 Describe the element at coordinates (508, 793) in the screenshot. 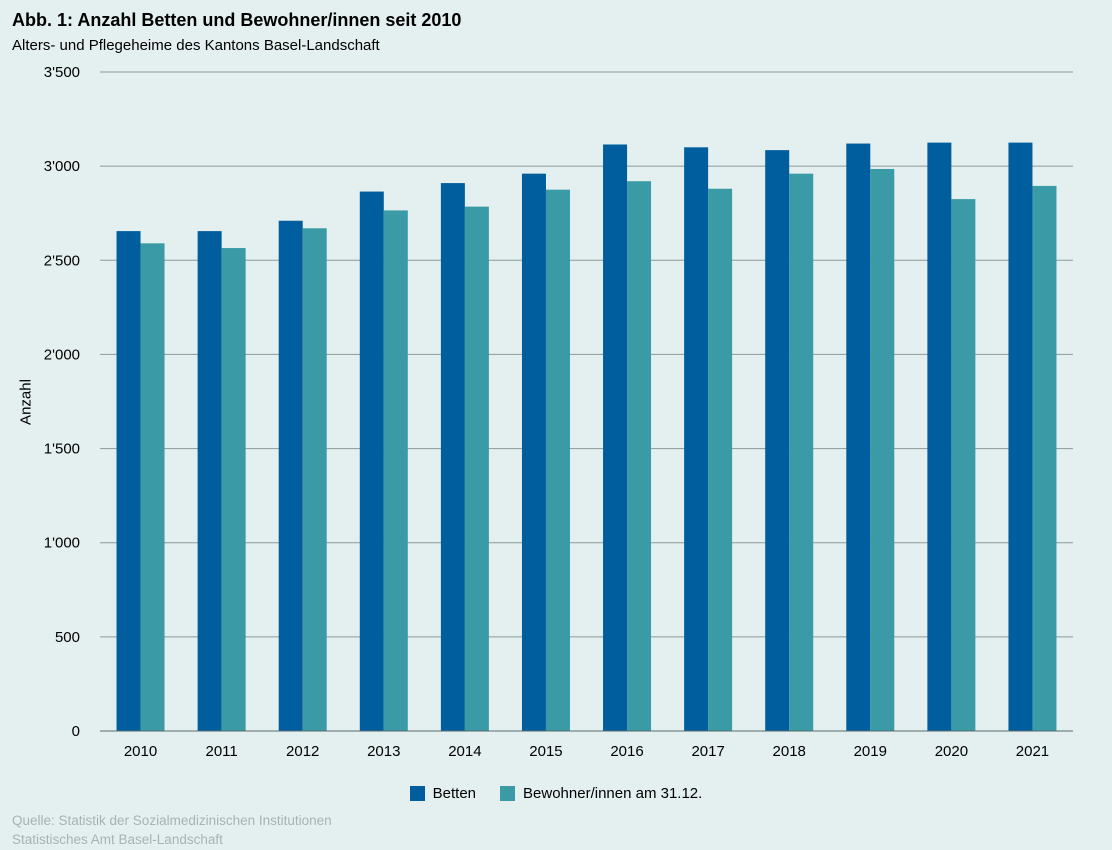

I see `legend-swatch-bewohner` at that location.